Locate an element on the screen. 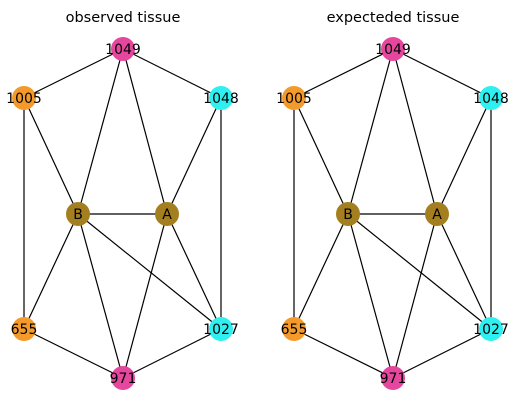 This screenshot has width=515, height=409. node-1005-observed: 1005 is located at coordinates (24, 98).